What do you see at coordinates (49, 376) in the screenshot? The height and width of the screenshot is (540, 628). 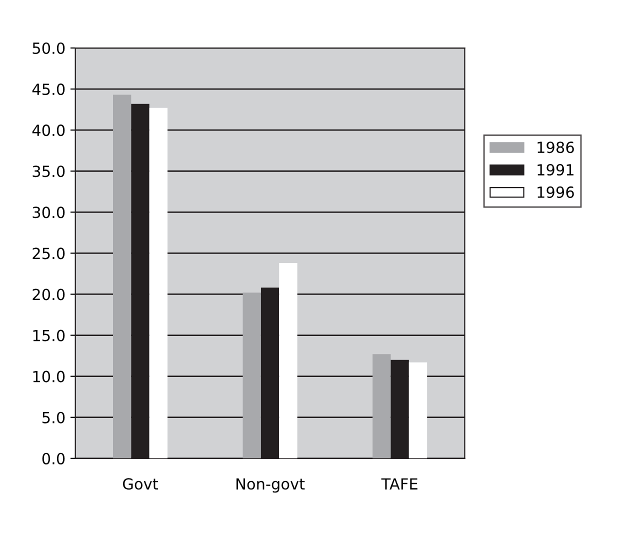 I see `y-tick-label: 10.0` at bounding box center [49, 376].